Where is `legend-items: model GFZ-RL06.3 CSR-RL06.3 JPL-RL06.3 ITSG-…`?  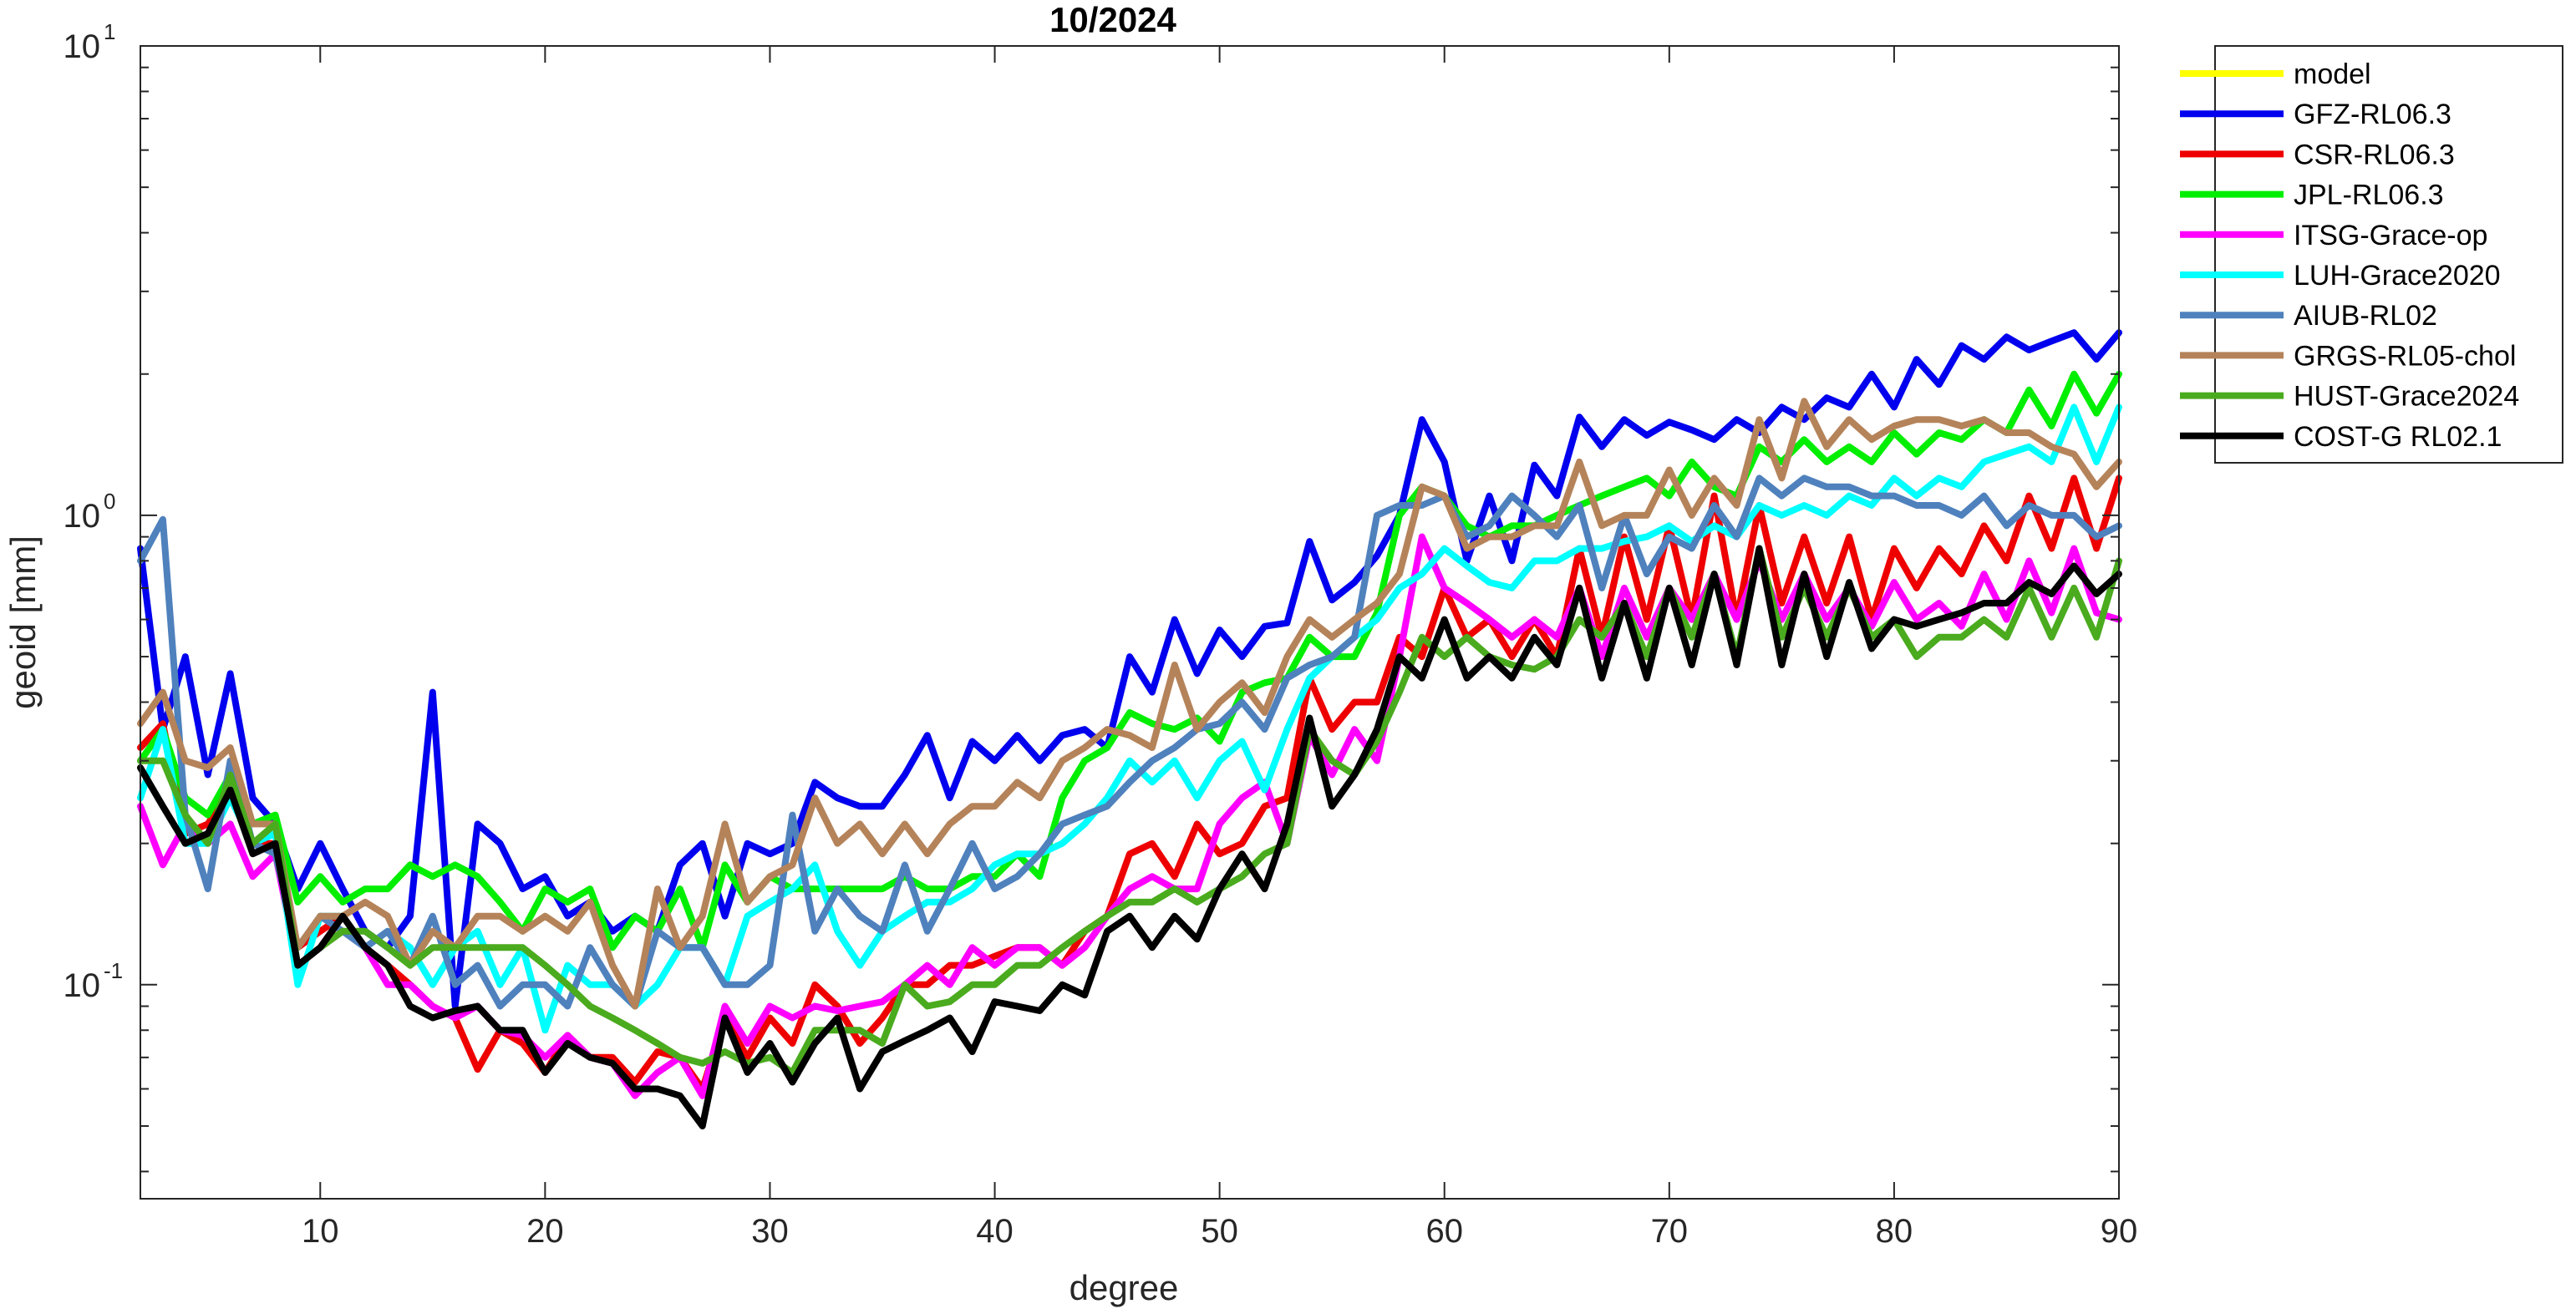
legend-items: model GFZ-RL06.3 CSR-RL06.3 JPL-RL06.3 ITSG-… is located at coordinates (2349, 255).